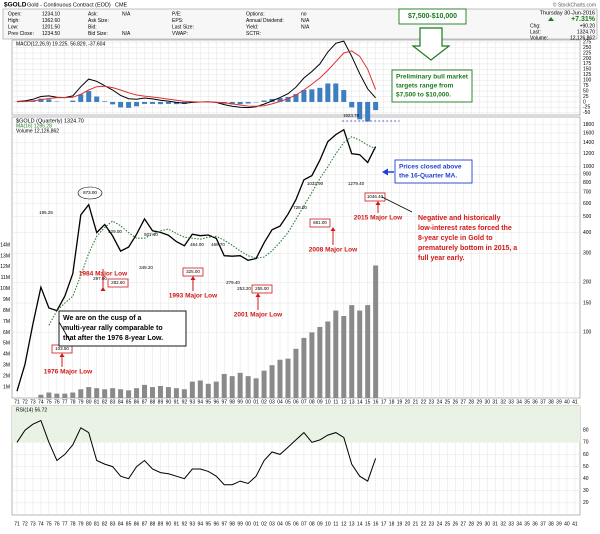 The width and height of the screenshot is (600, 534). Describe the element at coordinates (256, 524) in the screenshot. I see `x-tick-label: 01` at that location.